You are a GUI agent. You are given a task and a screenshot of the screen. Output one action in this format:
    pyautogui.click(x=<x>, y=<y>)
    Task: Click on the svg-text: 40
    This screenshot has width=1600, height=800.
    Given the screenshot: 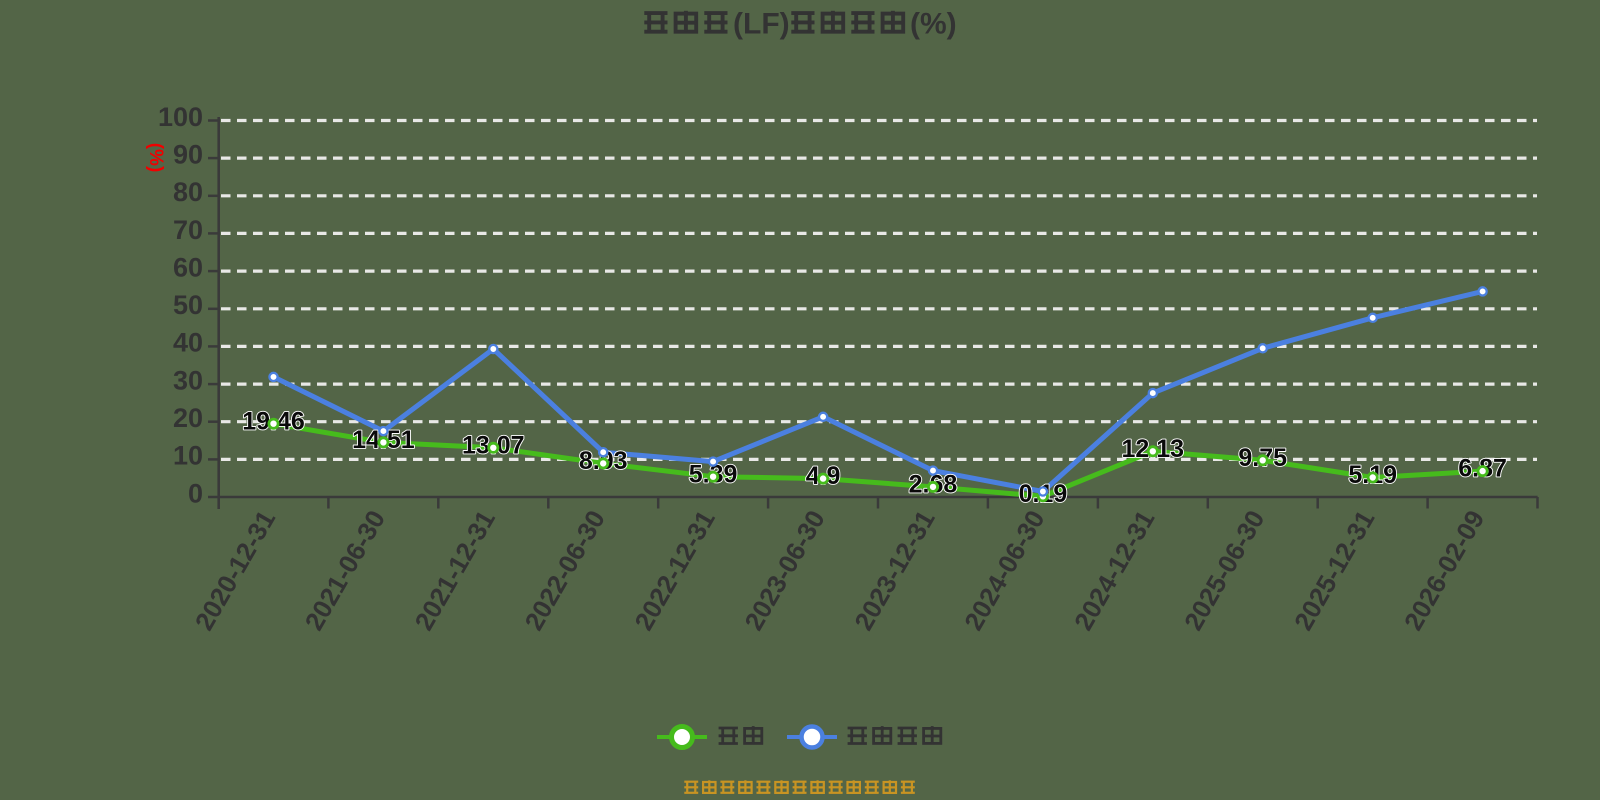 What is the action you would take?
    pyautogui.click(x=188, y=343)
    